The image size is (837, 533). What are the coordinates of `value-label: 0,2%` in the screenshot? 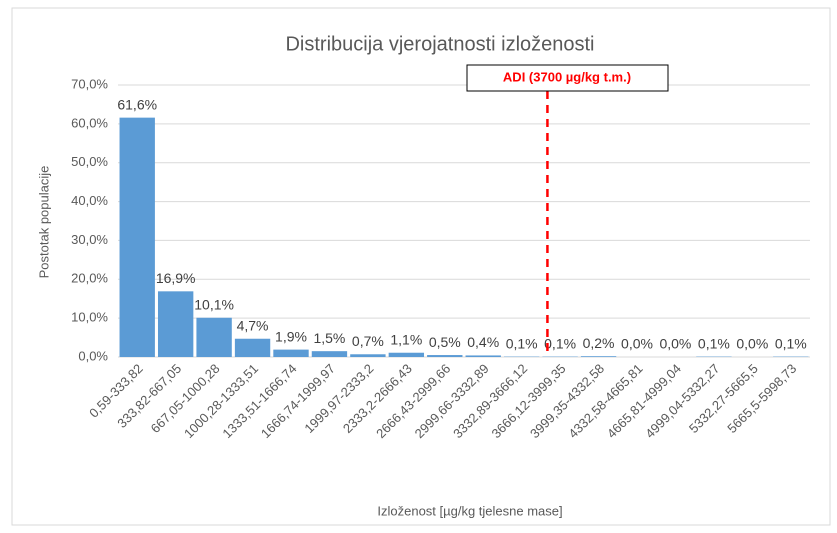 It's located at (599, 343).